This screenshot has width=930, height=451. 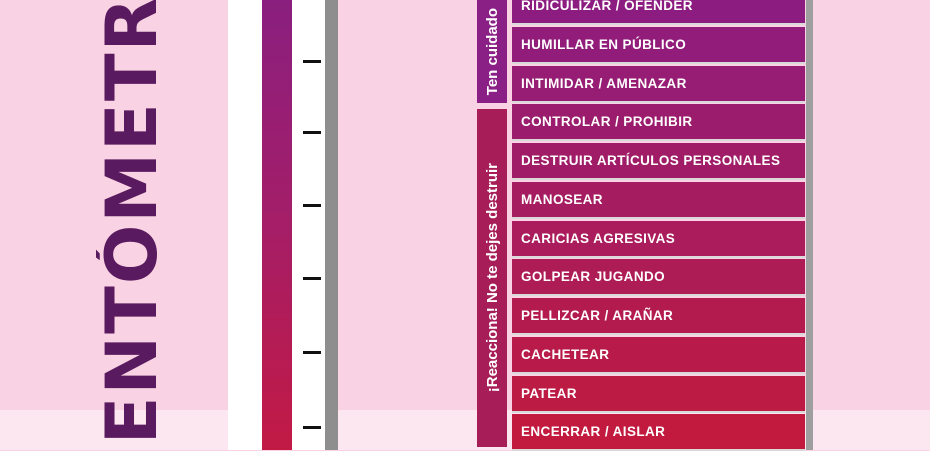 I want to click on list-item-label: MANOSEAR, so click(x=562, y=199).